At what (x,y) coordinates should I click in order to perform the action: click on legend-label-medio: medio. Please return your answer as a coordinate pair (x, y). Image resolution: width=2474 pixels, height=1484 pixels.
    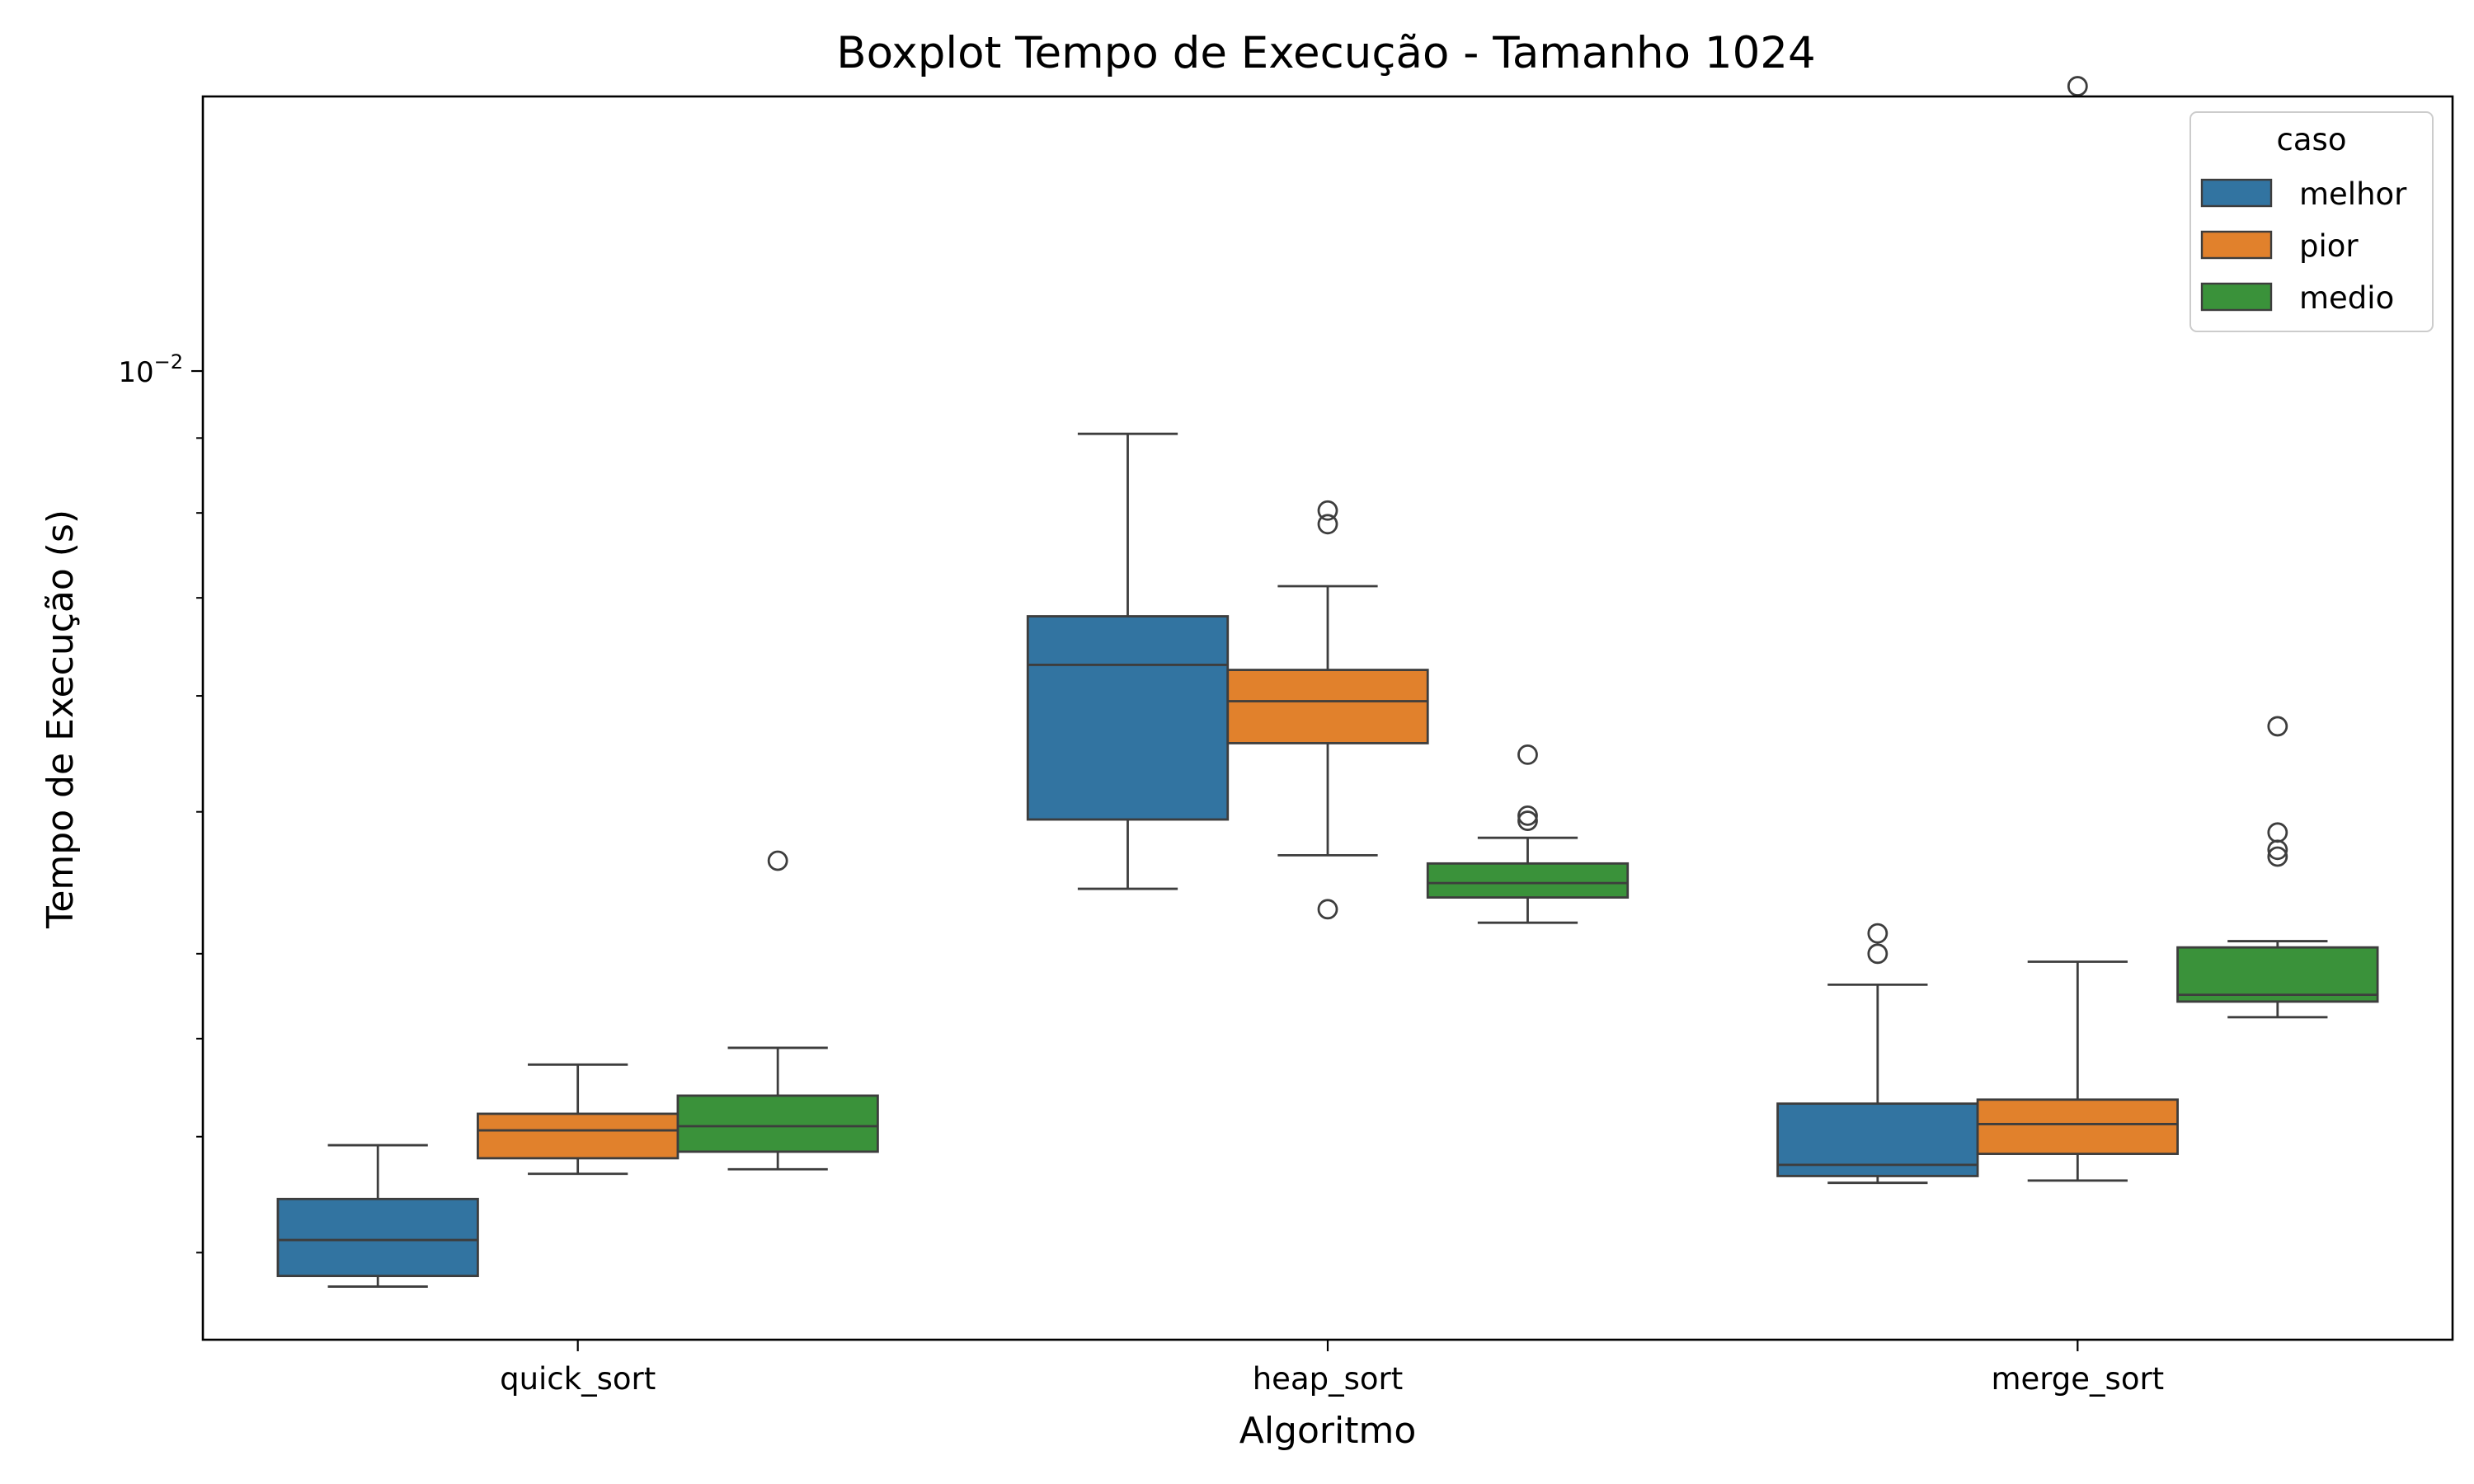
    Looking at the image, I should click on (2346, 298).